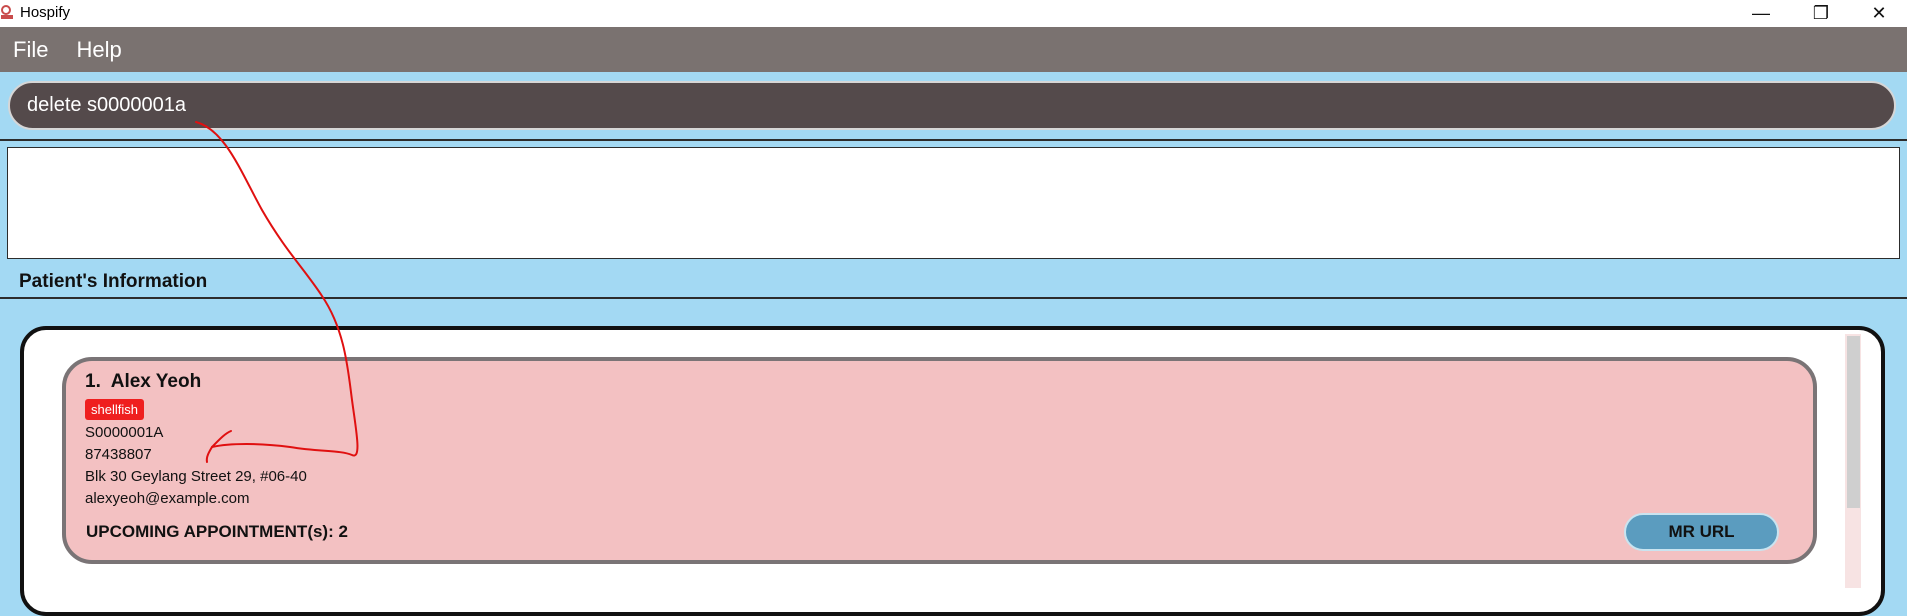  What do you see at coordinates (114, 409) in the screenshot?
I see `allergy-tag: shellfish` at bounding box center [114, 409].